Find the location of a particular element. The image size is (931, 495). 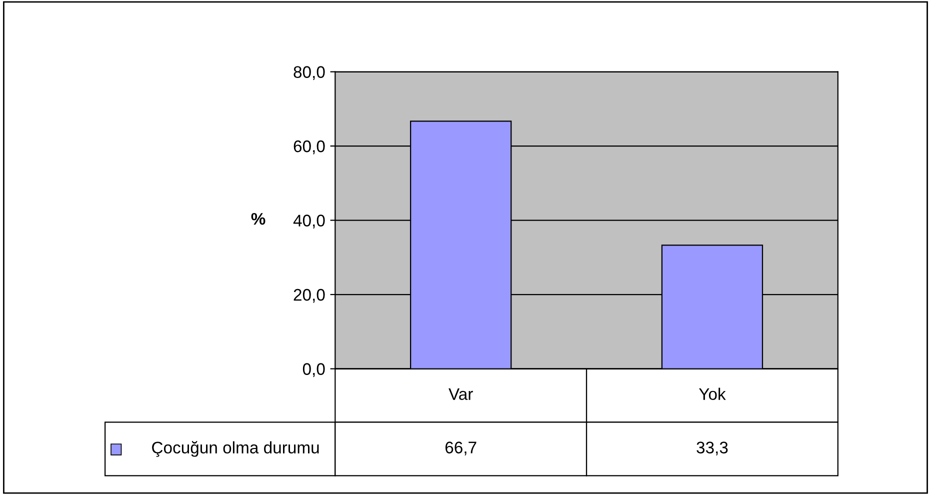

data-label: 66,7 is located at coordinates (460, 449).